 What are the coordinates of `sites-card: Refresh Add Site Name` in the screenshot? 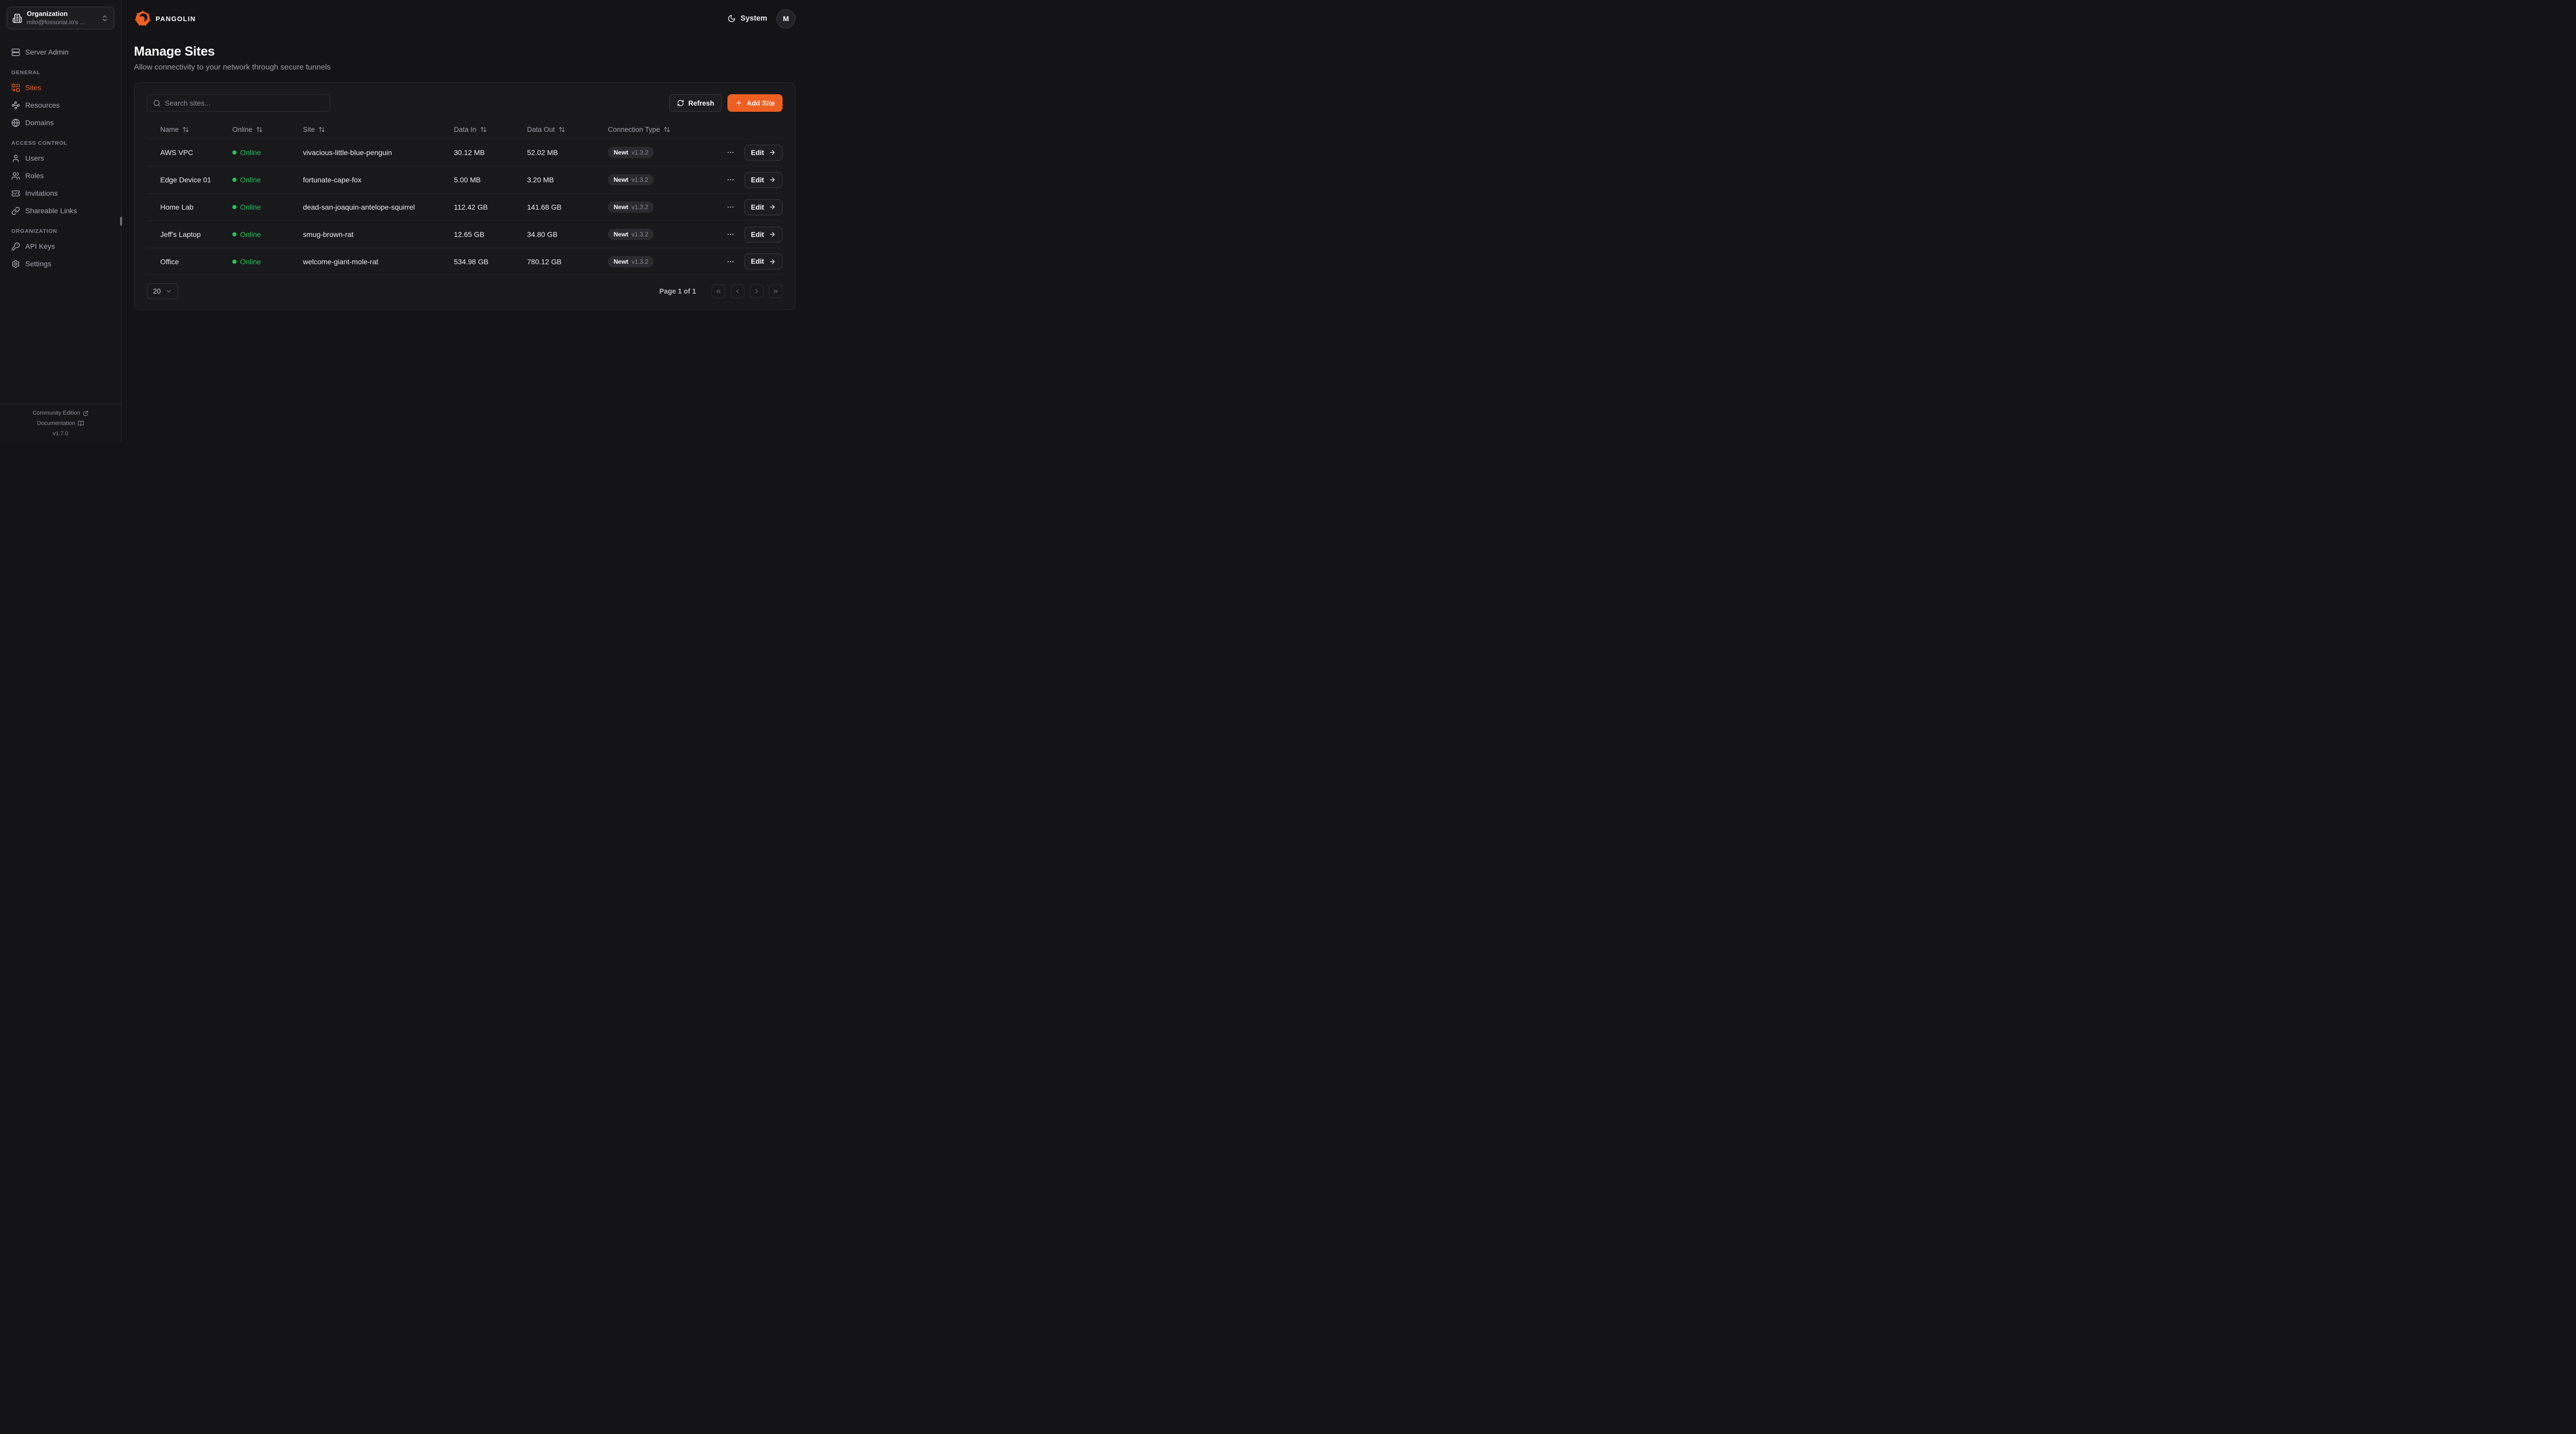 It's located at (464, 196).